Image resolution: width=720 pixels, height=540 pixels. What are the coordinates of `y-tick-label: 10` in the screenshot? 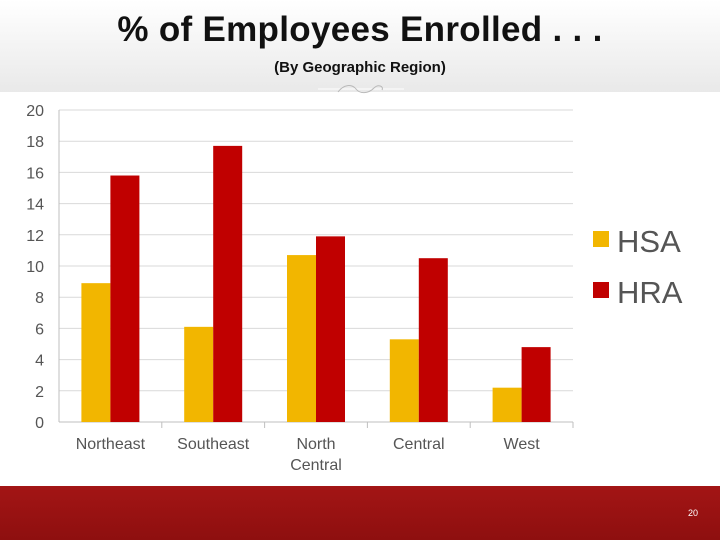 It's located at (35, 267).